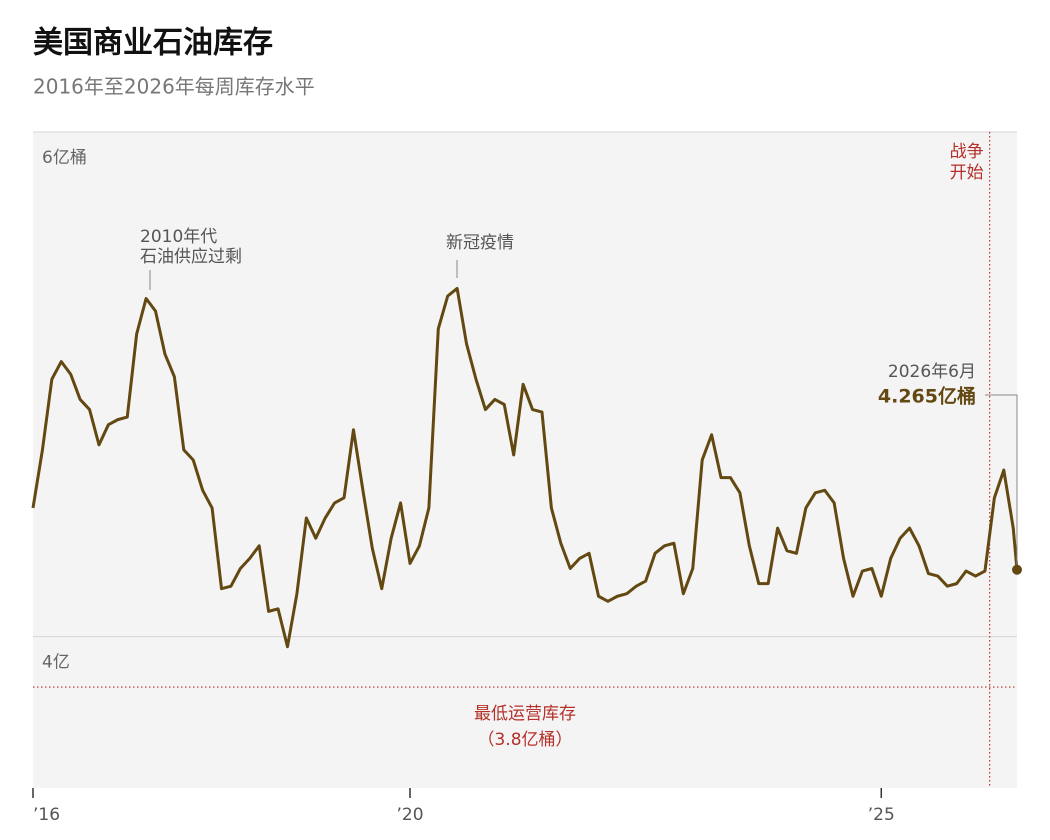 This screenshot has width=1050, height=840. I want to click on annotation: 新冠疫情, so click(480, 243).